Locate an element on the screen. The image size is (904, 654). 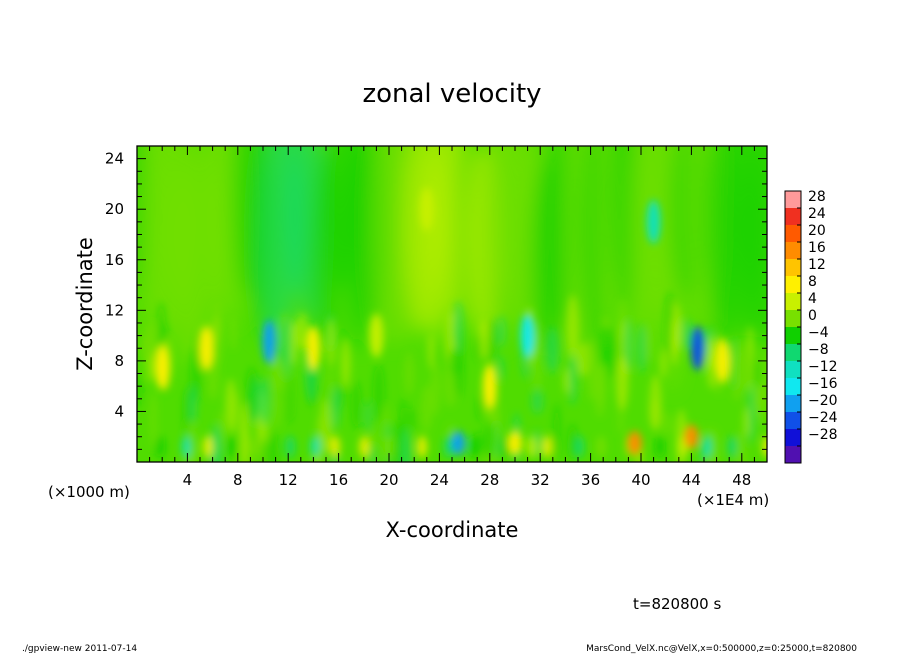
x-unit-label: (×1E4 m) is located at coordinates (733, 500).